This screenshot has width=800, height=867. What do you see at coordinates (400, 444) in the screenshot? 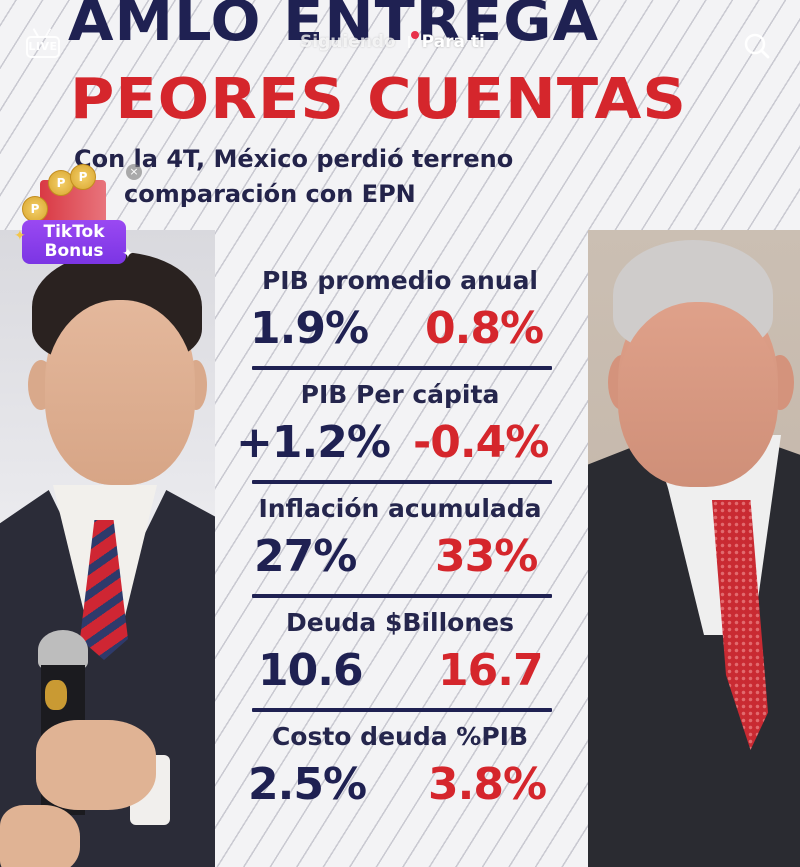
I see `stat-values: +1.2% -0.4%` at bounding box center [400, 444].